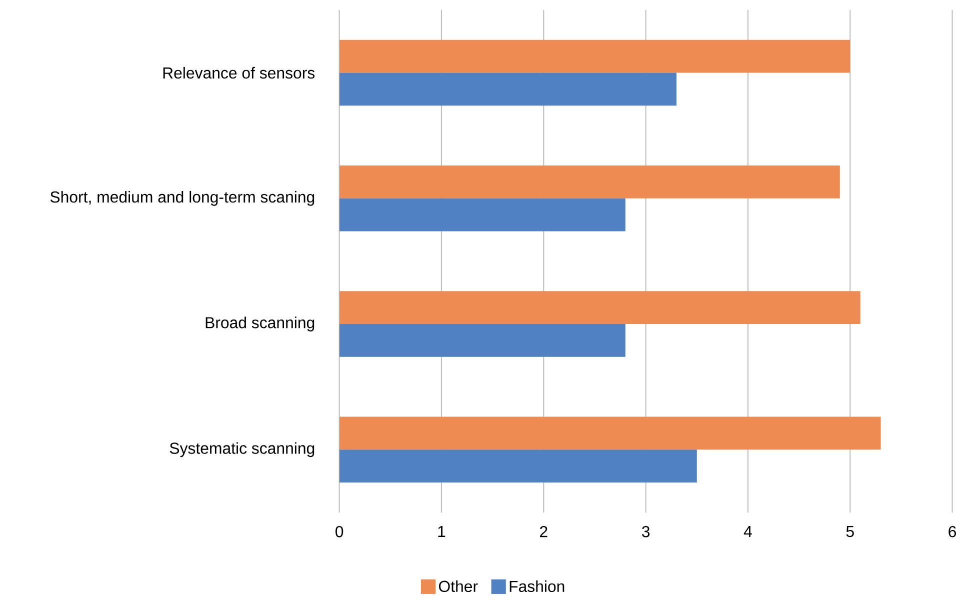 The height and width of the screenshot is (600, 962). Describe the element at coordinates (952, 532) in the screenshot. I see `x-tick-label: 6` at that location.